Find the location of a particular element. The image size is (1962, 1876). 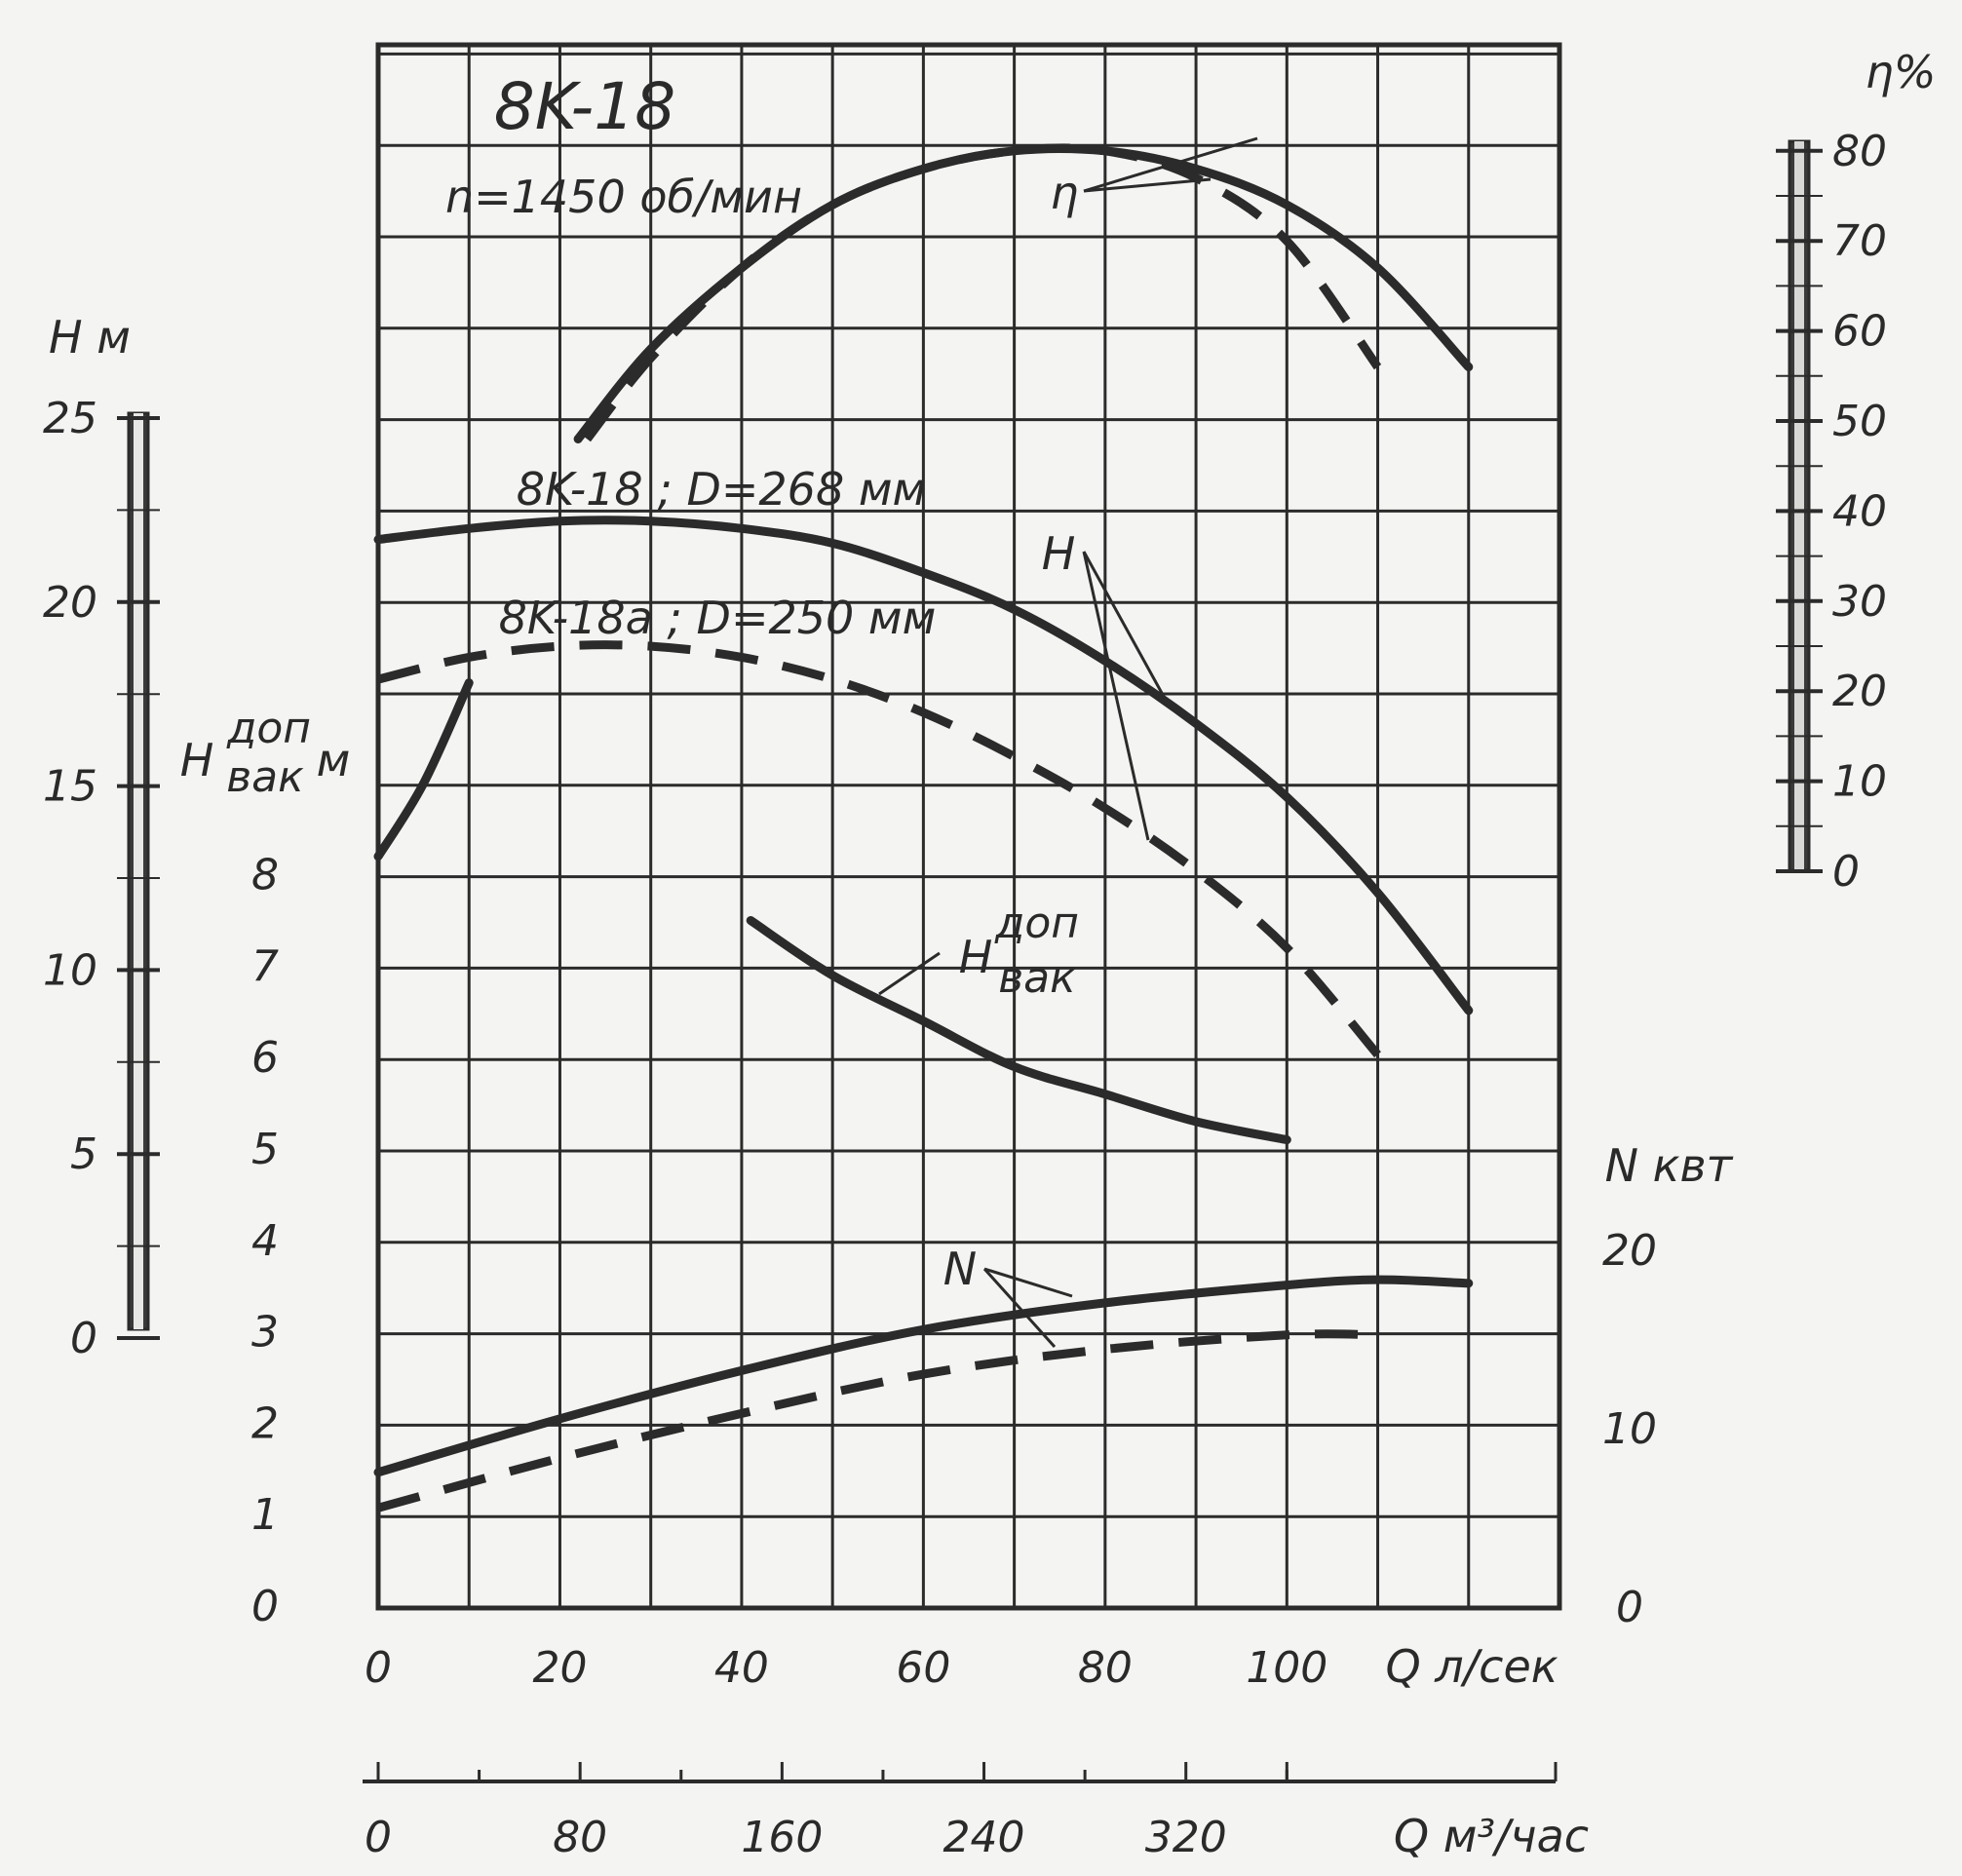

curve-eff_b is located at coordinates (983, 292).